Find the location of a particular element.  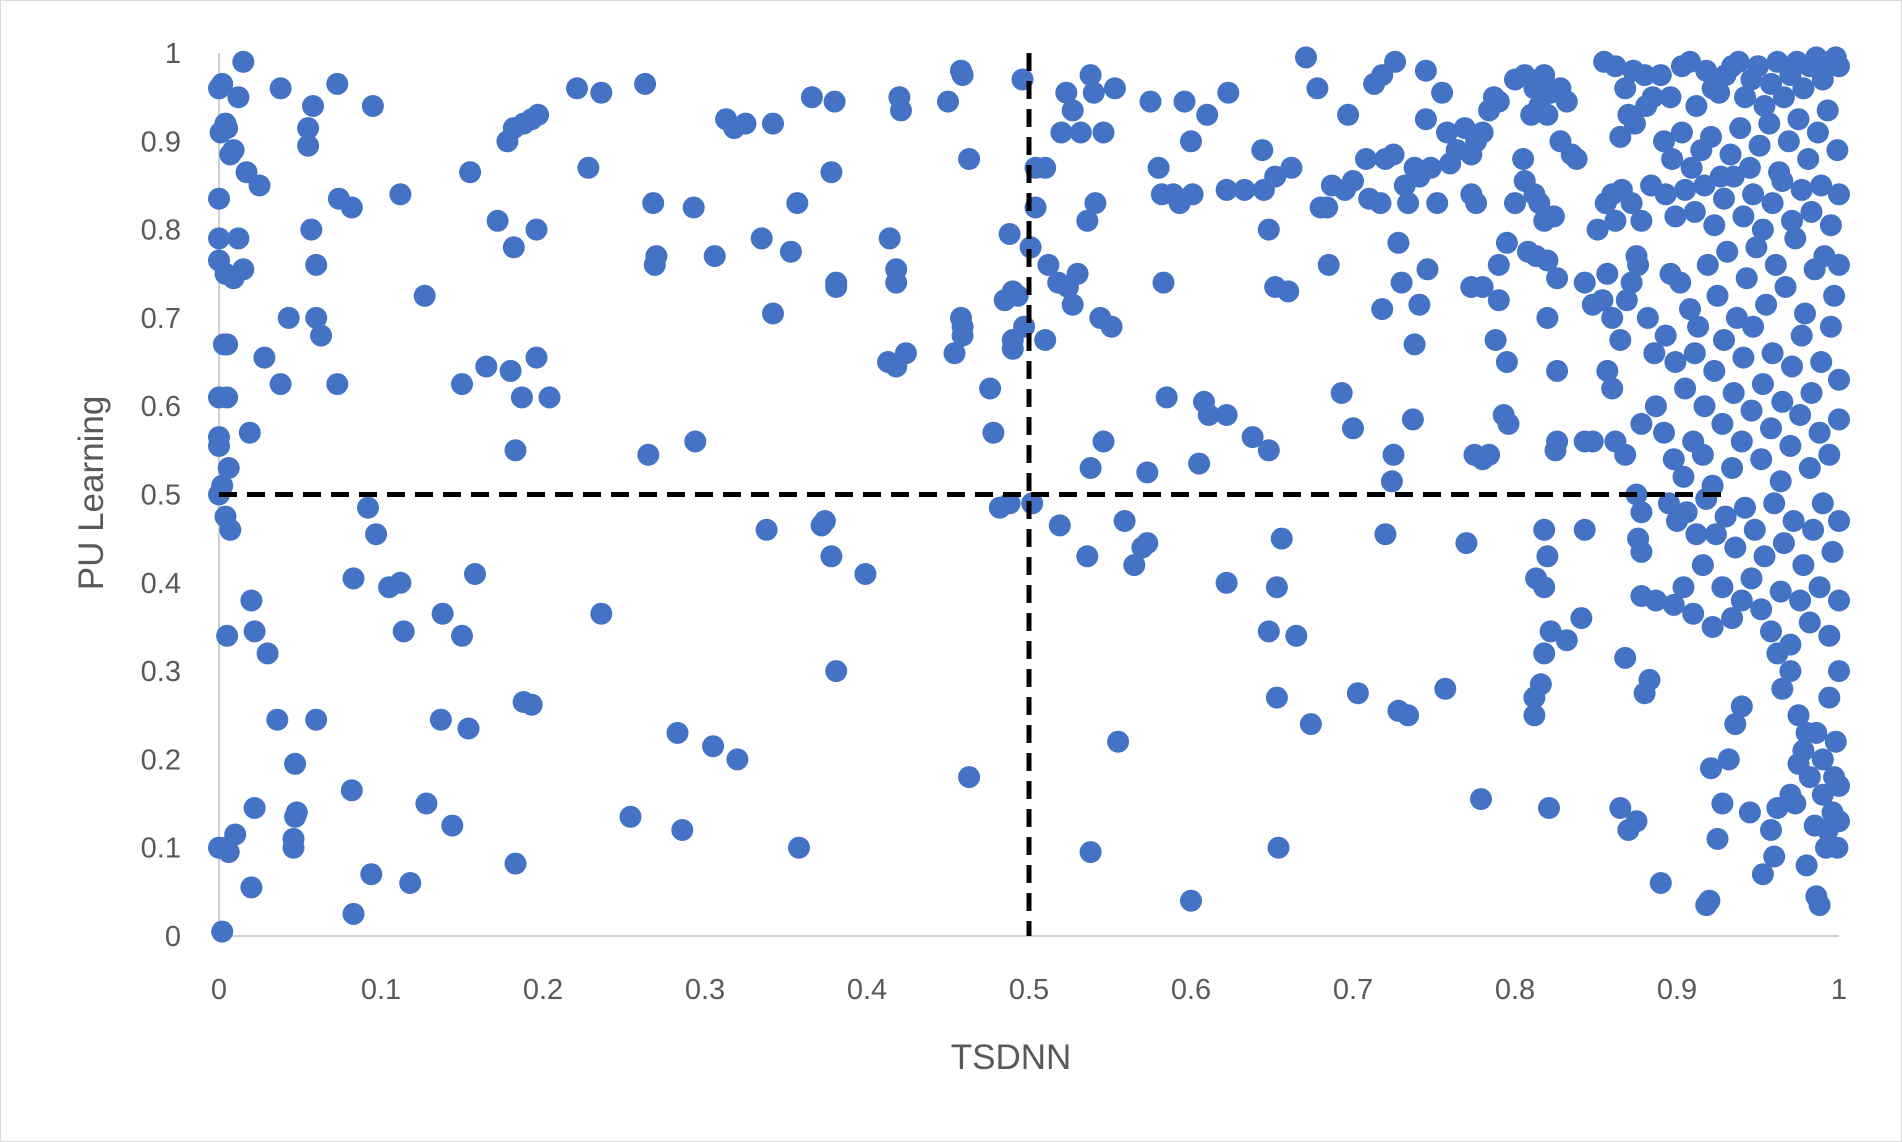

y-tick-label: 0.4 is located at coordinates (161, 584).